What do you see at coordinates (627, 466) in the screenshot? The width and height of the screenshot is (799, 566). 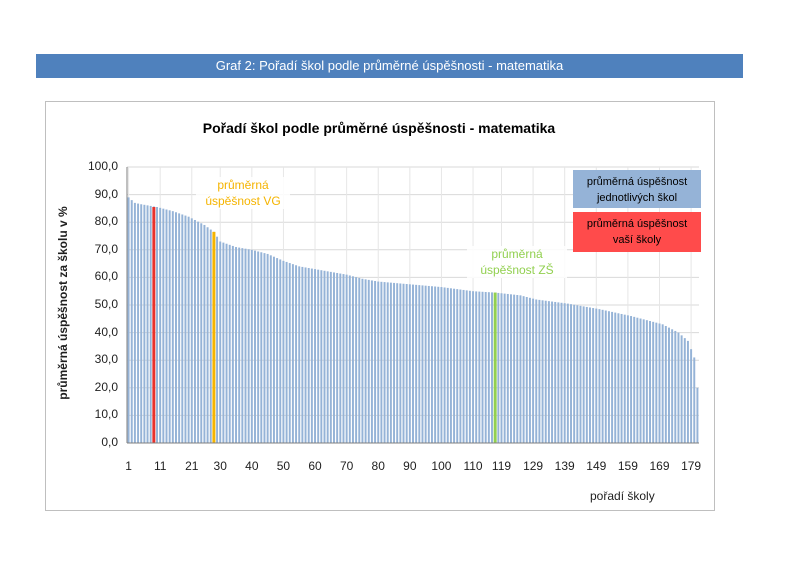 I see `x-tick-label: 159` at bounding box center [627, 466].